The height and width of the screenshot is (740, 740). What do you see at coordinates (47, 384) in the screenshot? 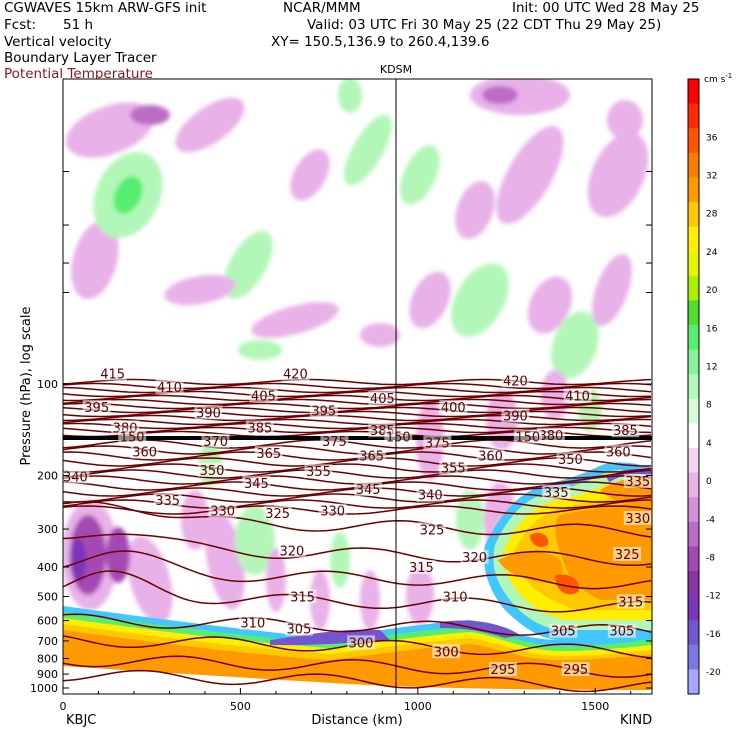
I see `y-tick-label: 100` at bounding box center [47, 384].